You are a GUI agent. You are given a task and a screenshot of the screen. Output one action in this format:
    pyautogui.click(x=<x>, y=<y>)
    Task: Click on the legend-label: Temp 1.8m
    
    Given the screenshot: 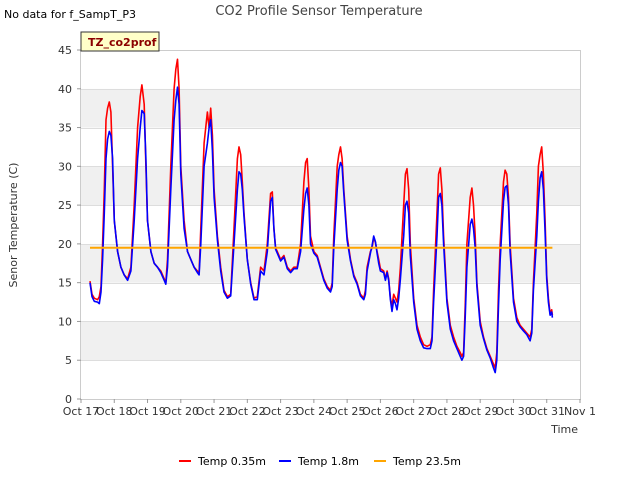 What is the action you would take?
    pyautogui.click(x=328, y=461)
    